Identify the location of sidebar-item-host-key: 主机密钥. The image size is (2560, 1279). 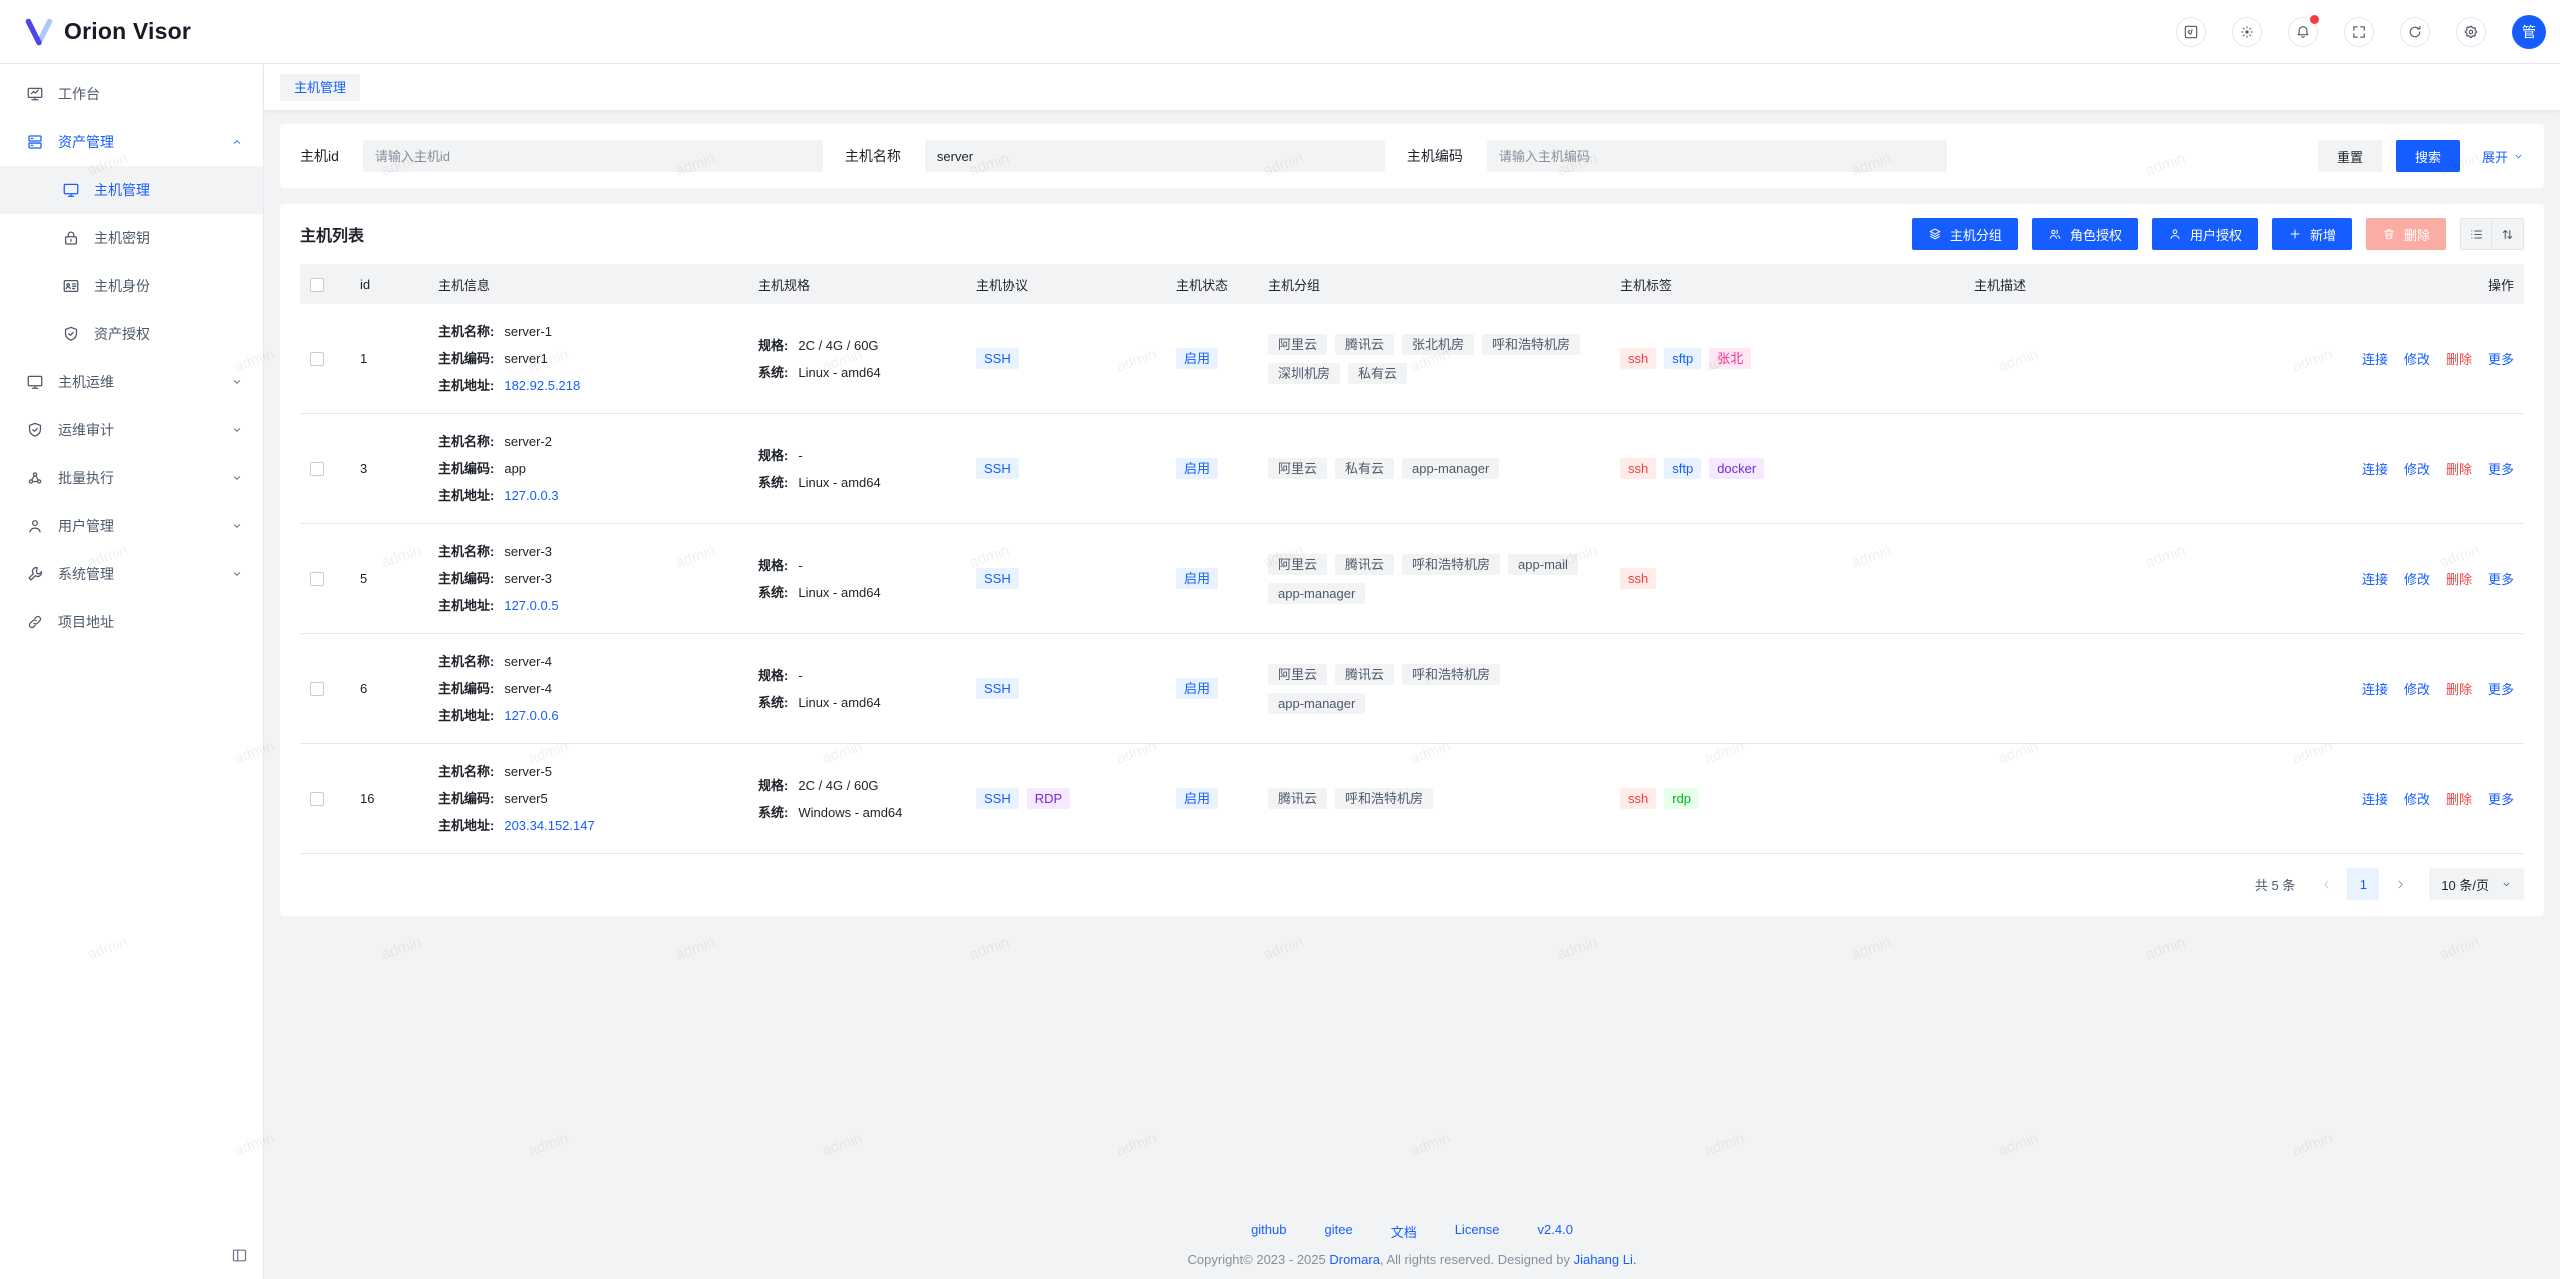
(131, 238).